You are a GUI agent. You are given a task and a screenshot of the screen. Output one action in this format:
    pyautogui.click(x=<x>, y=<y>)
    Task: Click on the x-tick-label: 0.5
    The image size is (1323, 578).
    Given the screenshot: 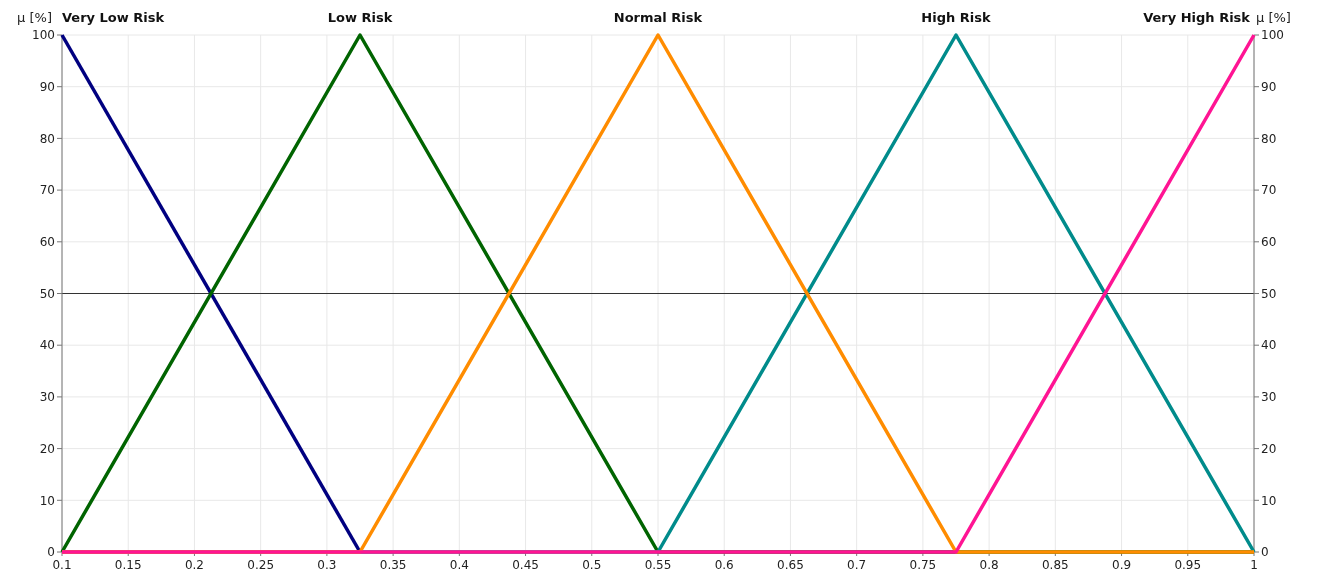 What is the action you would take?
    pyautogui.click(x=592, y=565)
    